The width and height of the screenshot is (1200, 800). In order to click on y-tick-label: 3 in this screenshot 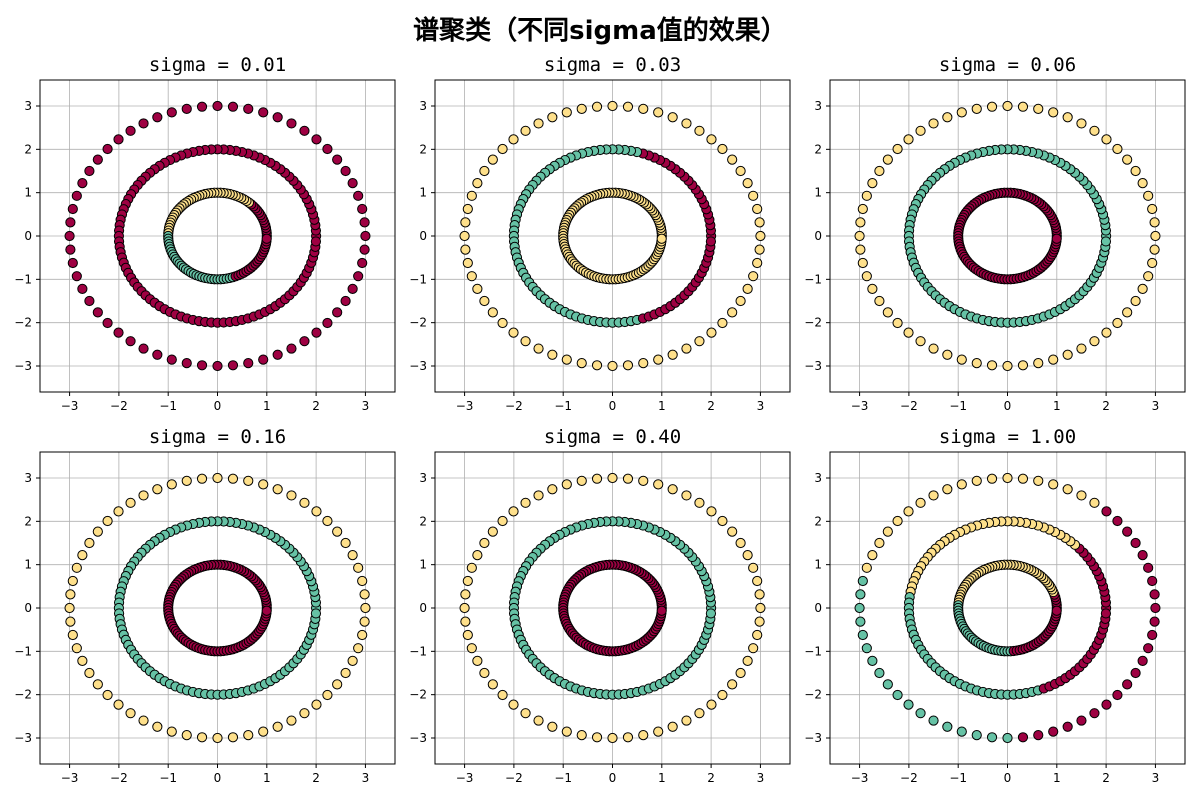, I will do `click(818, 106)`.